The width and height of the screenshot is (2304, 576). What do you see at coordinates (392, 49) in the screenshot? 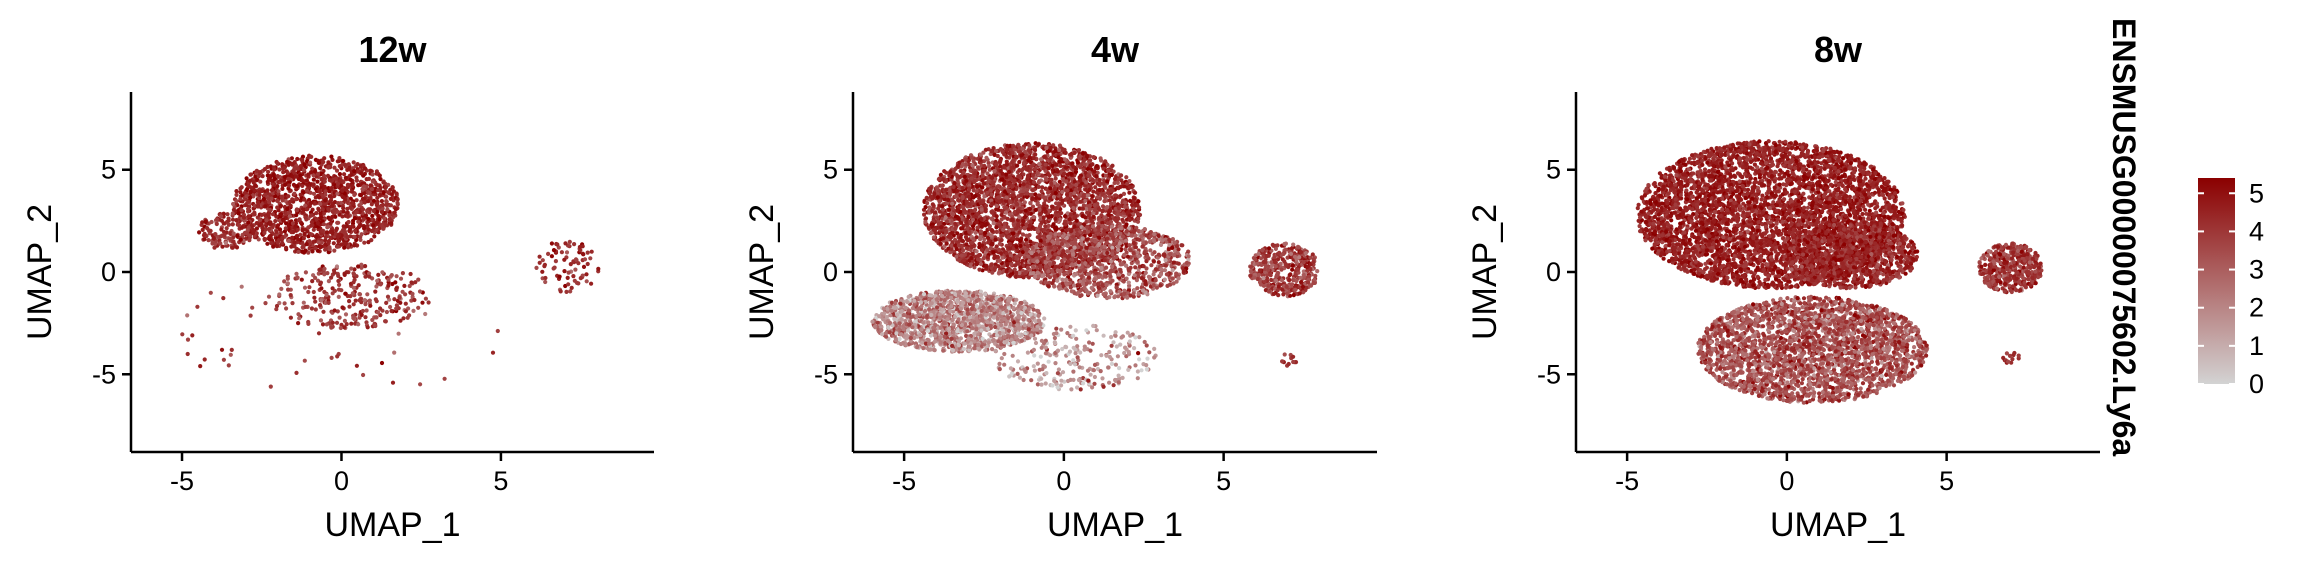
I see `panel-title: 12w` at bounding box center [392, 49].